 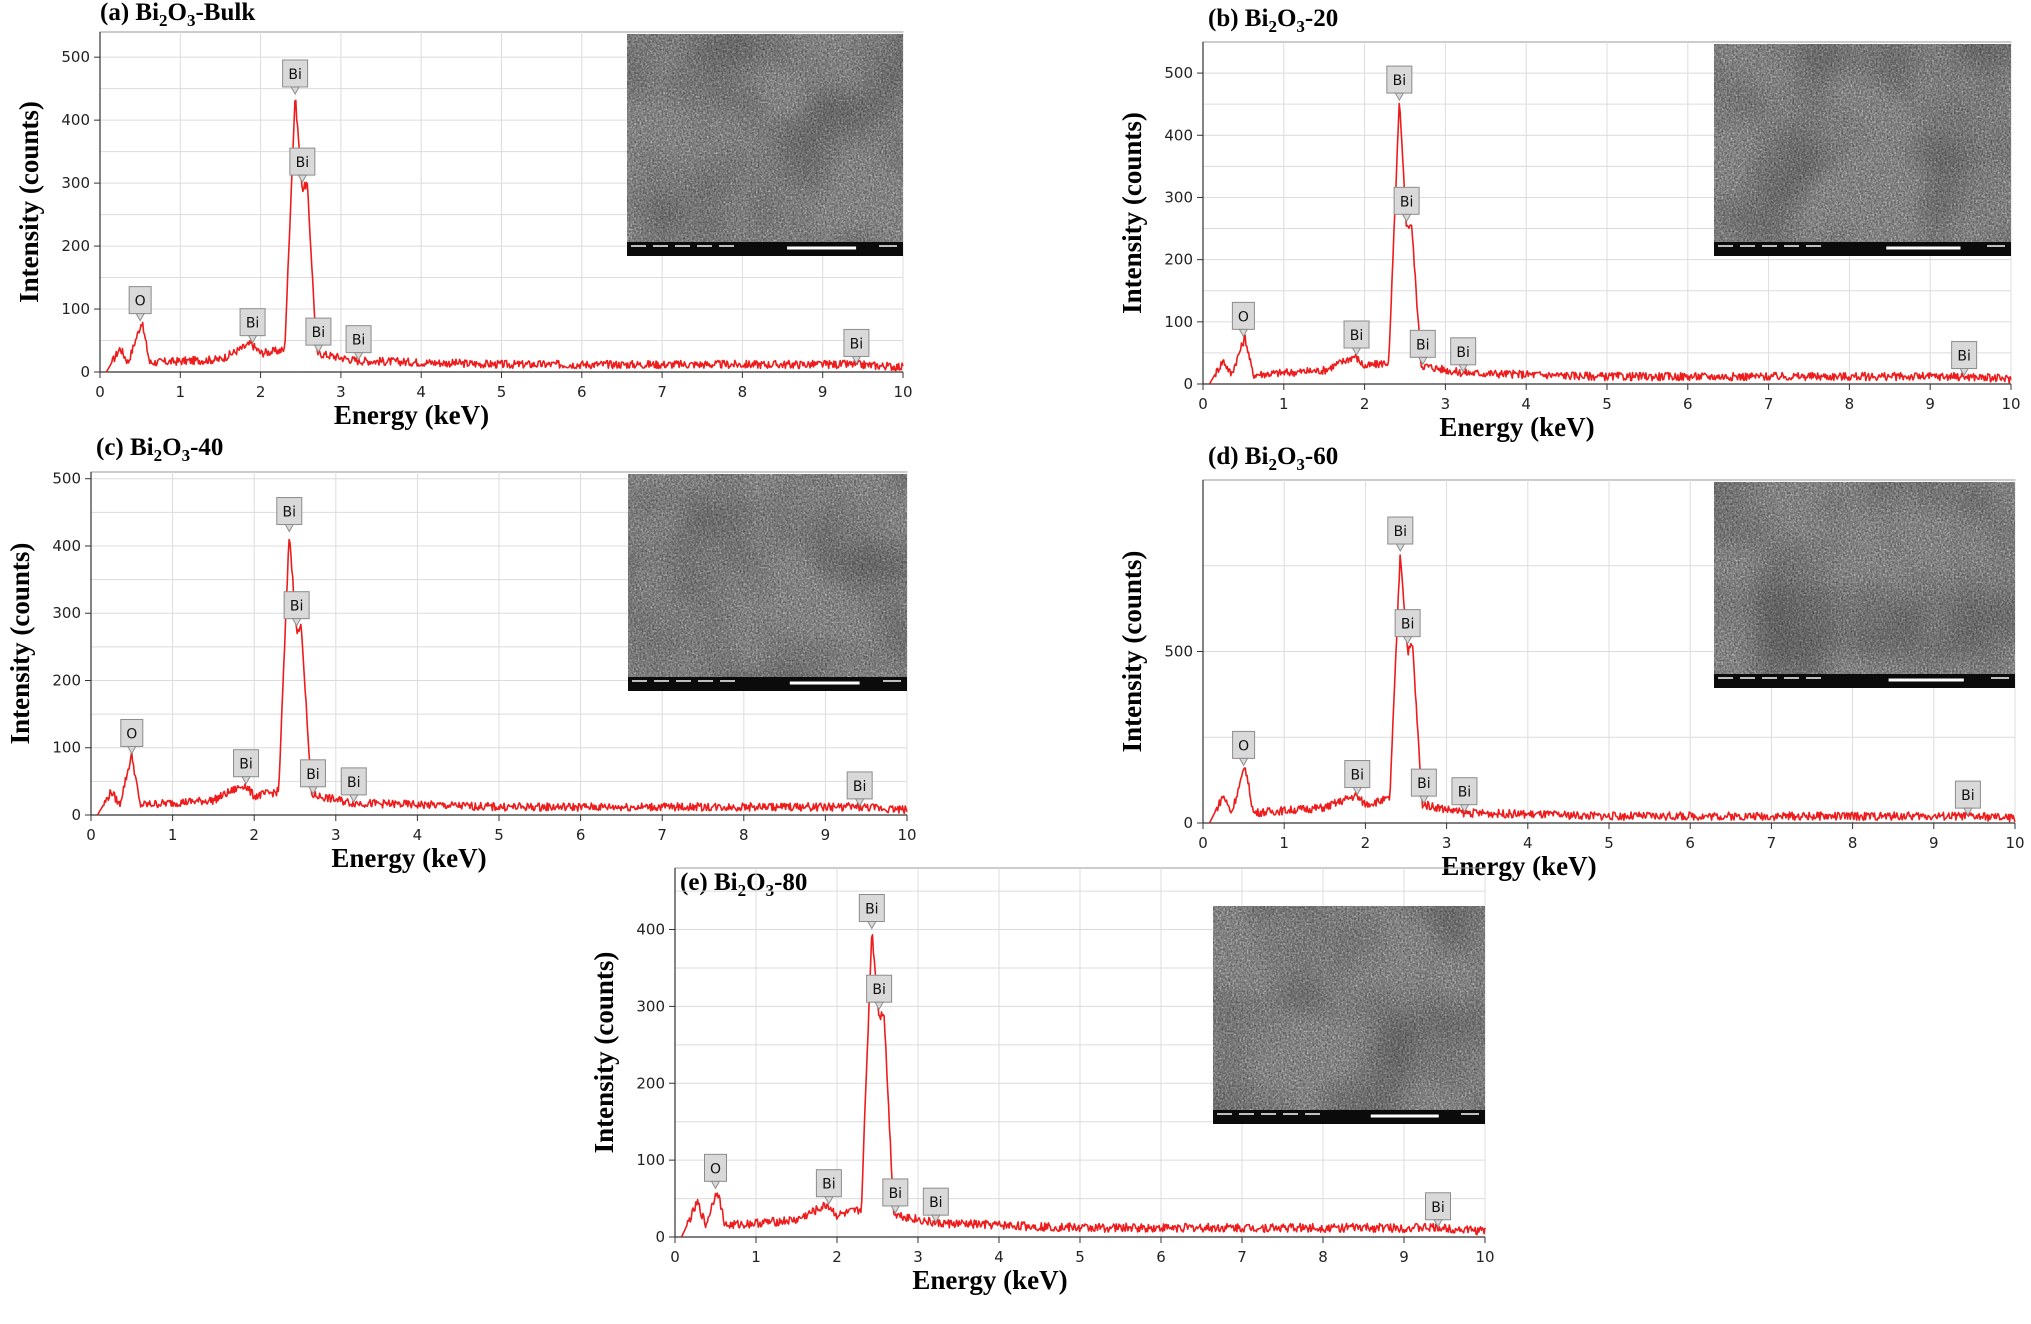 I want to click on sem-info-bar, so click(x=767, y=684).